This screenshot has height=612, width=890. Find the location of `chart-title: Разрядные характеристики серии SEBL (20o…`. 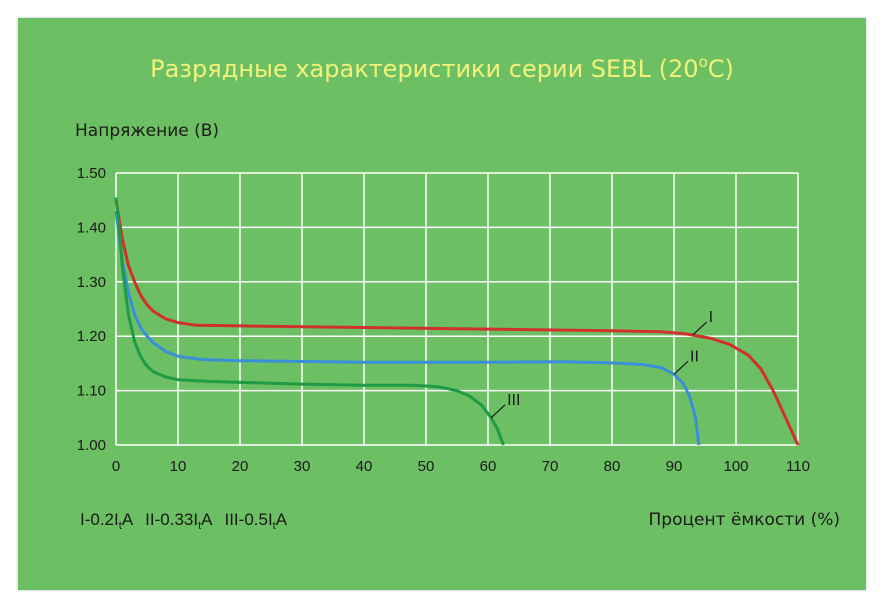

chart-title: Разрядные характеристики серии SEBL (20o… is located at coordinates (442, 68).